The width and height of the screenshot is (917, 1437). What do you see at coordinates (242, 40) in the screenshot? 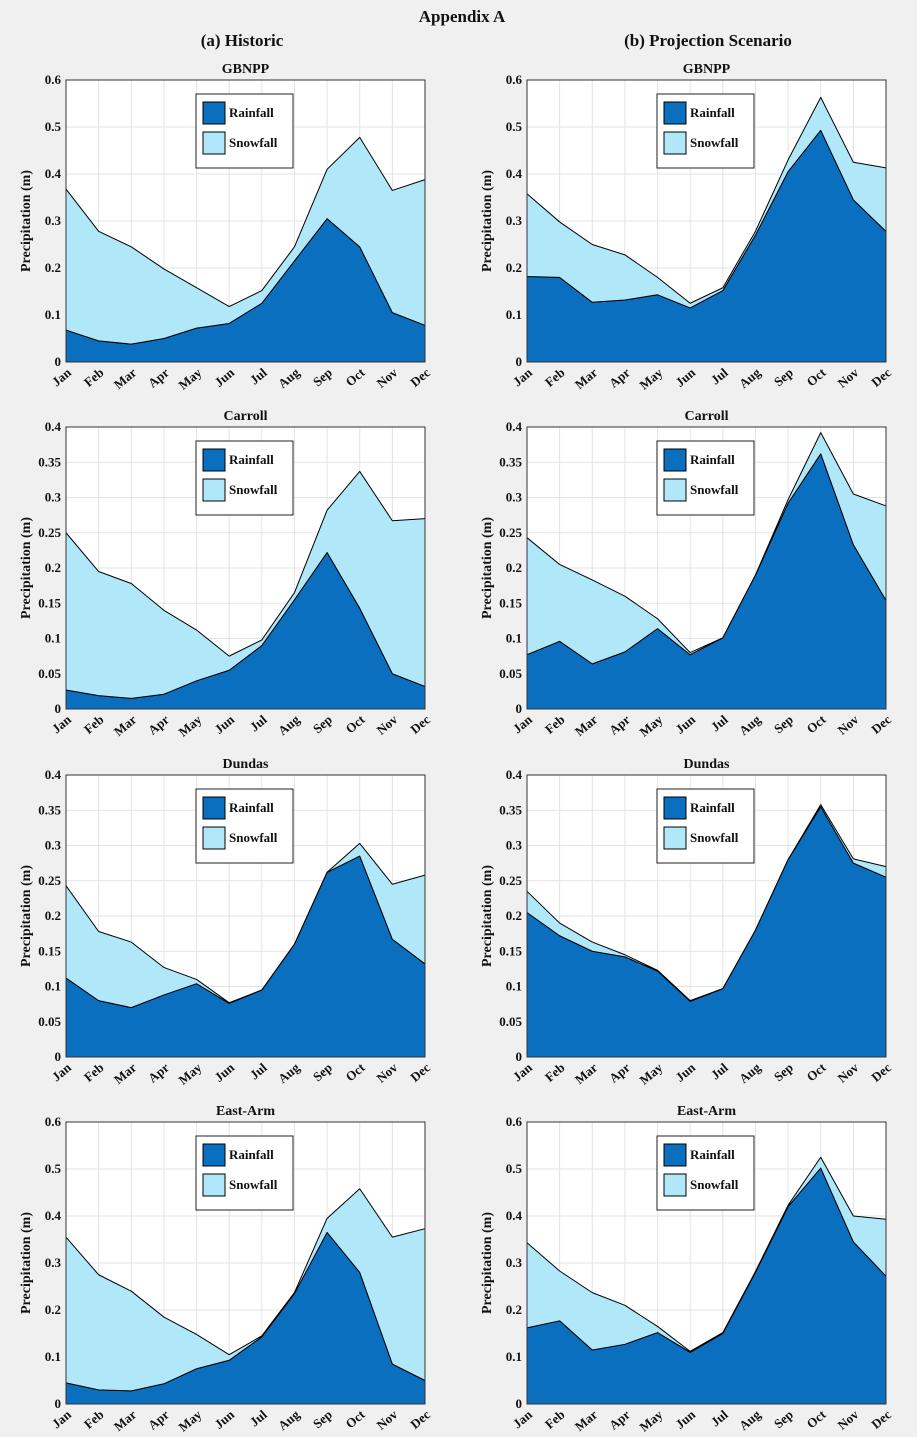
I see `panel-title: (a) Historic` at bounding box center [242, 40].